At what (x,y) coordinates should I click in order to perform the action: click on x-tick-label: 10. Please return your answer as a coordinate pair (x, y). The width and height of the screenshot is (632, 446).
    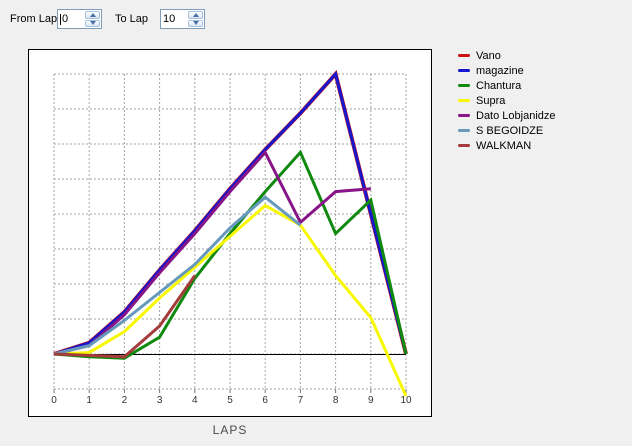
    Looking at the image, I should click on (406, 400).